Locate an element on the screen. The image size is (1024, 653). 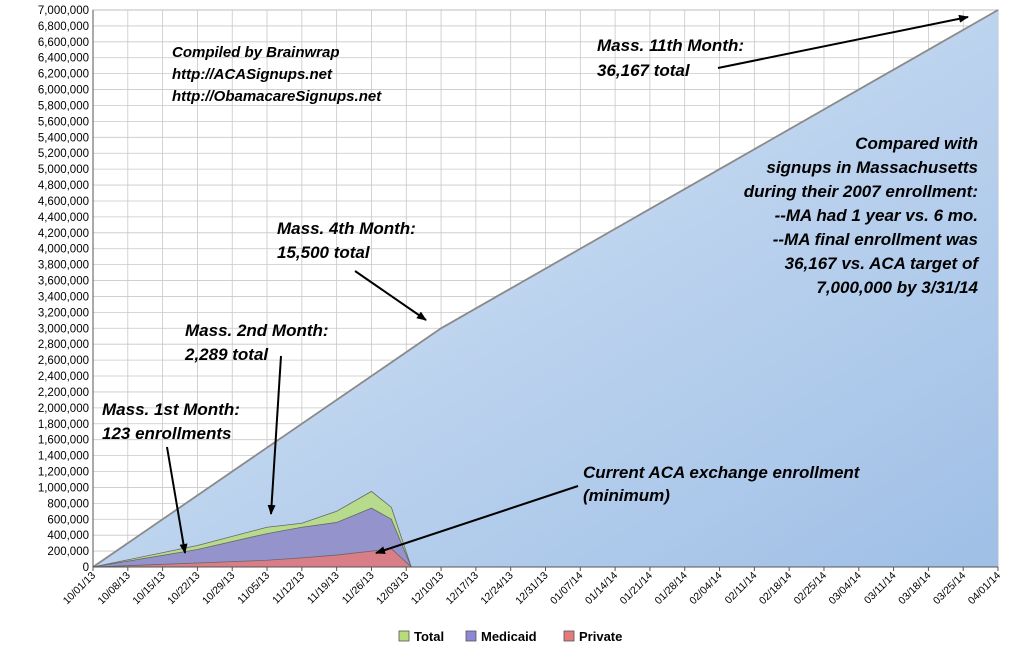
y-tick-label: 3,000,000 is located at coordinates (63, 329).